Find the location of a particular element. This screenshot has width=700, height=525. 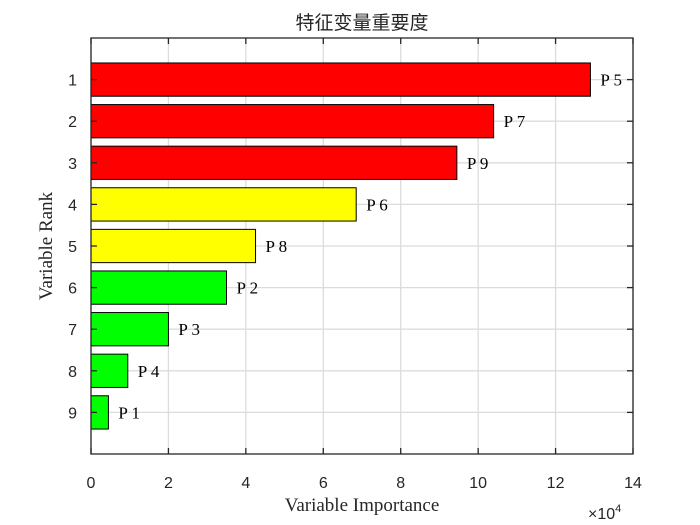

y-tick-label: 5 is located at coordinates (72, 247).